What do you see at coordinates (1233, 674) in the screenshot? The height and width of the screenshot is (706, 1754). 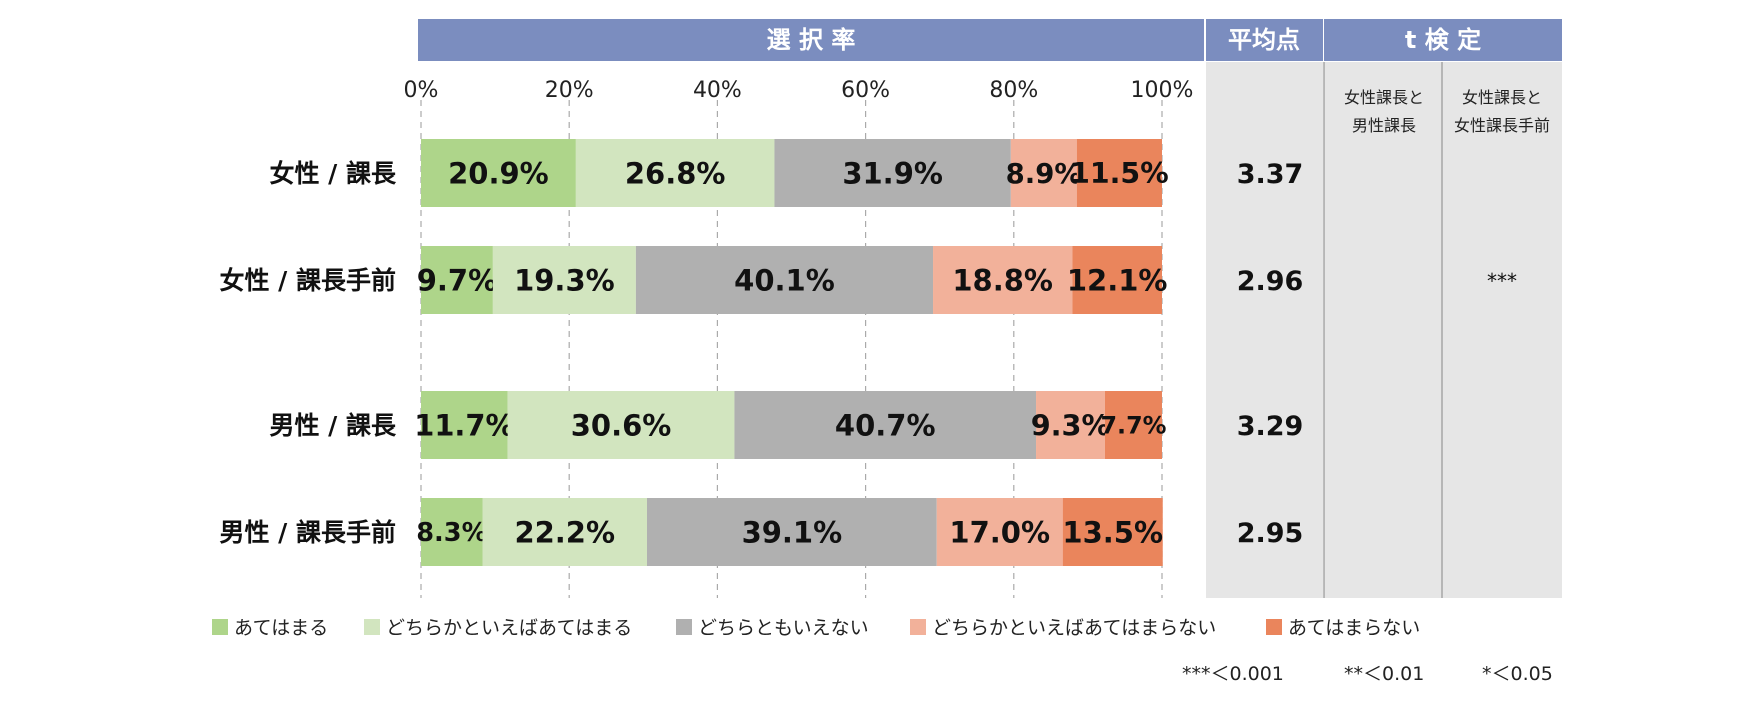 I see `significance-note: ***＜0.001` at bounding box center [1233, 674].